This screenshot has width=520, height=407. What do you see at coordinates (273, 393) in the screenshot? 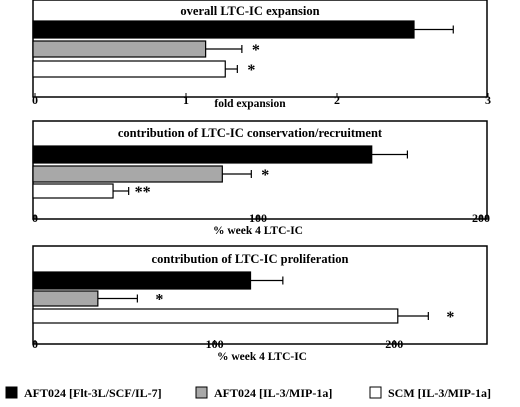
I see `legend-label-il3-aft: AFT024 [IL-3/MIP-1a]` at bounding box center [273, 393].